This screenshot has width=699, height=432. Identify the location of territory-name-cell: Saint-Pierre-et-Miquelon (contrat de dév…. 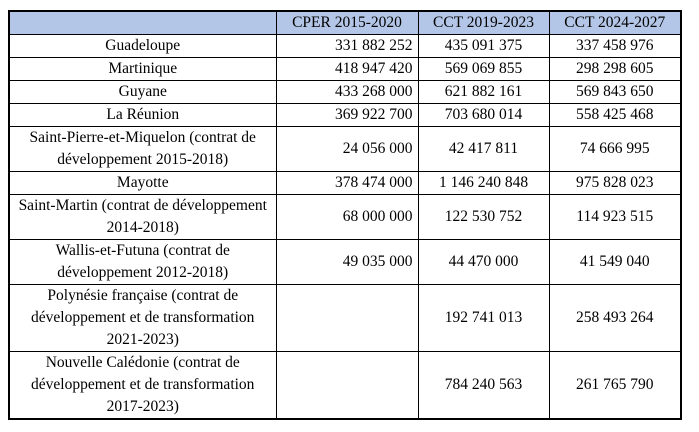
(142, 149).